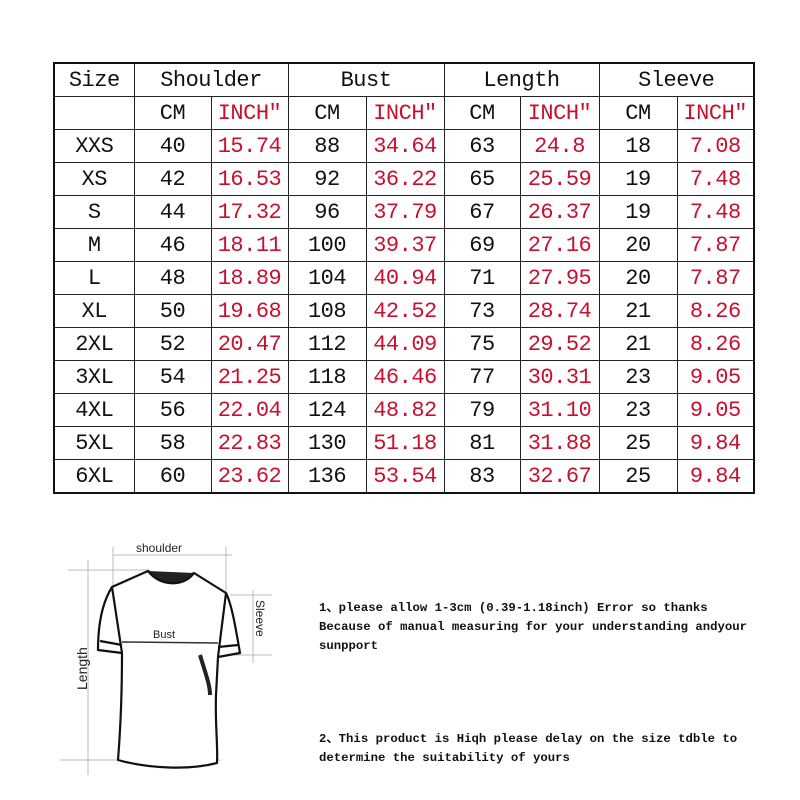  I want to click on inch-cell: 42.52, so click(405, 311).